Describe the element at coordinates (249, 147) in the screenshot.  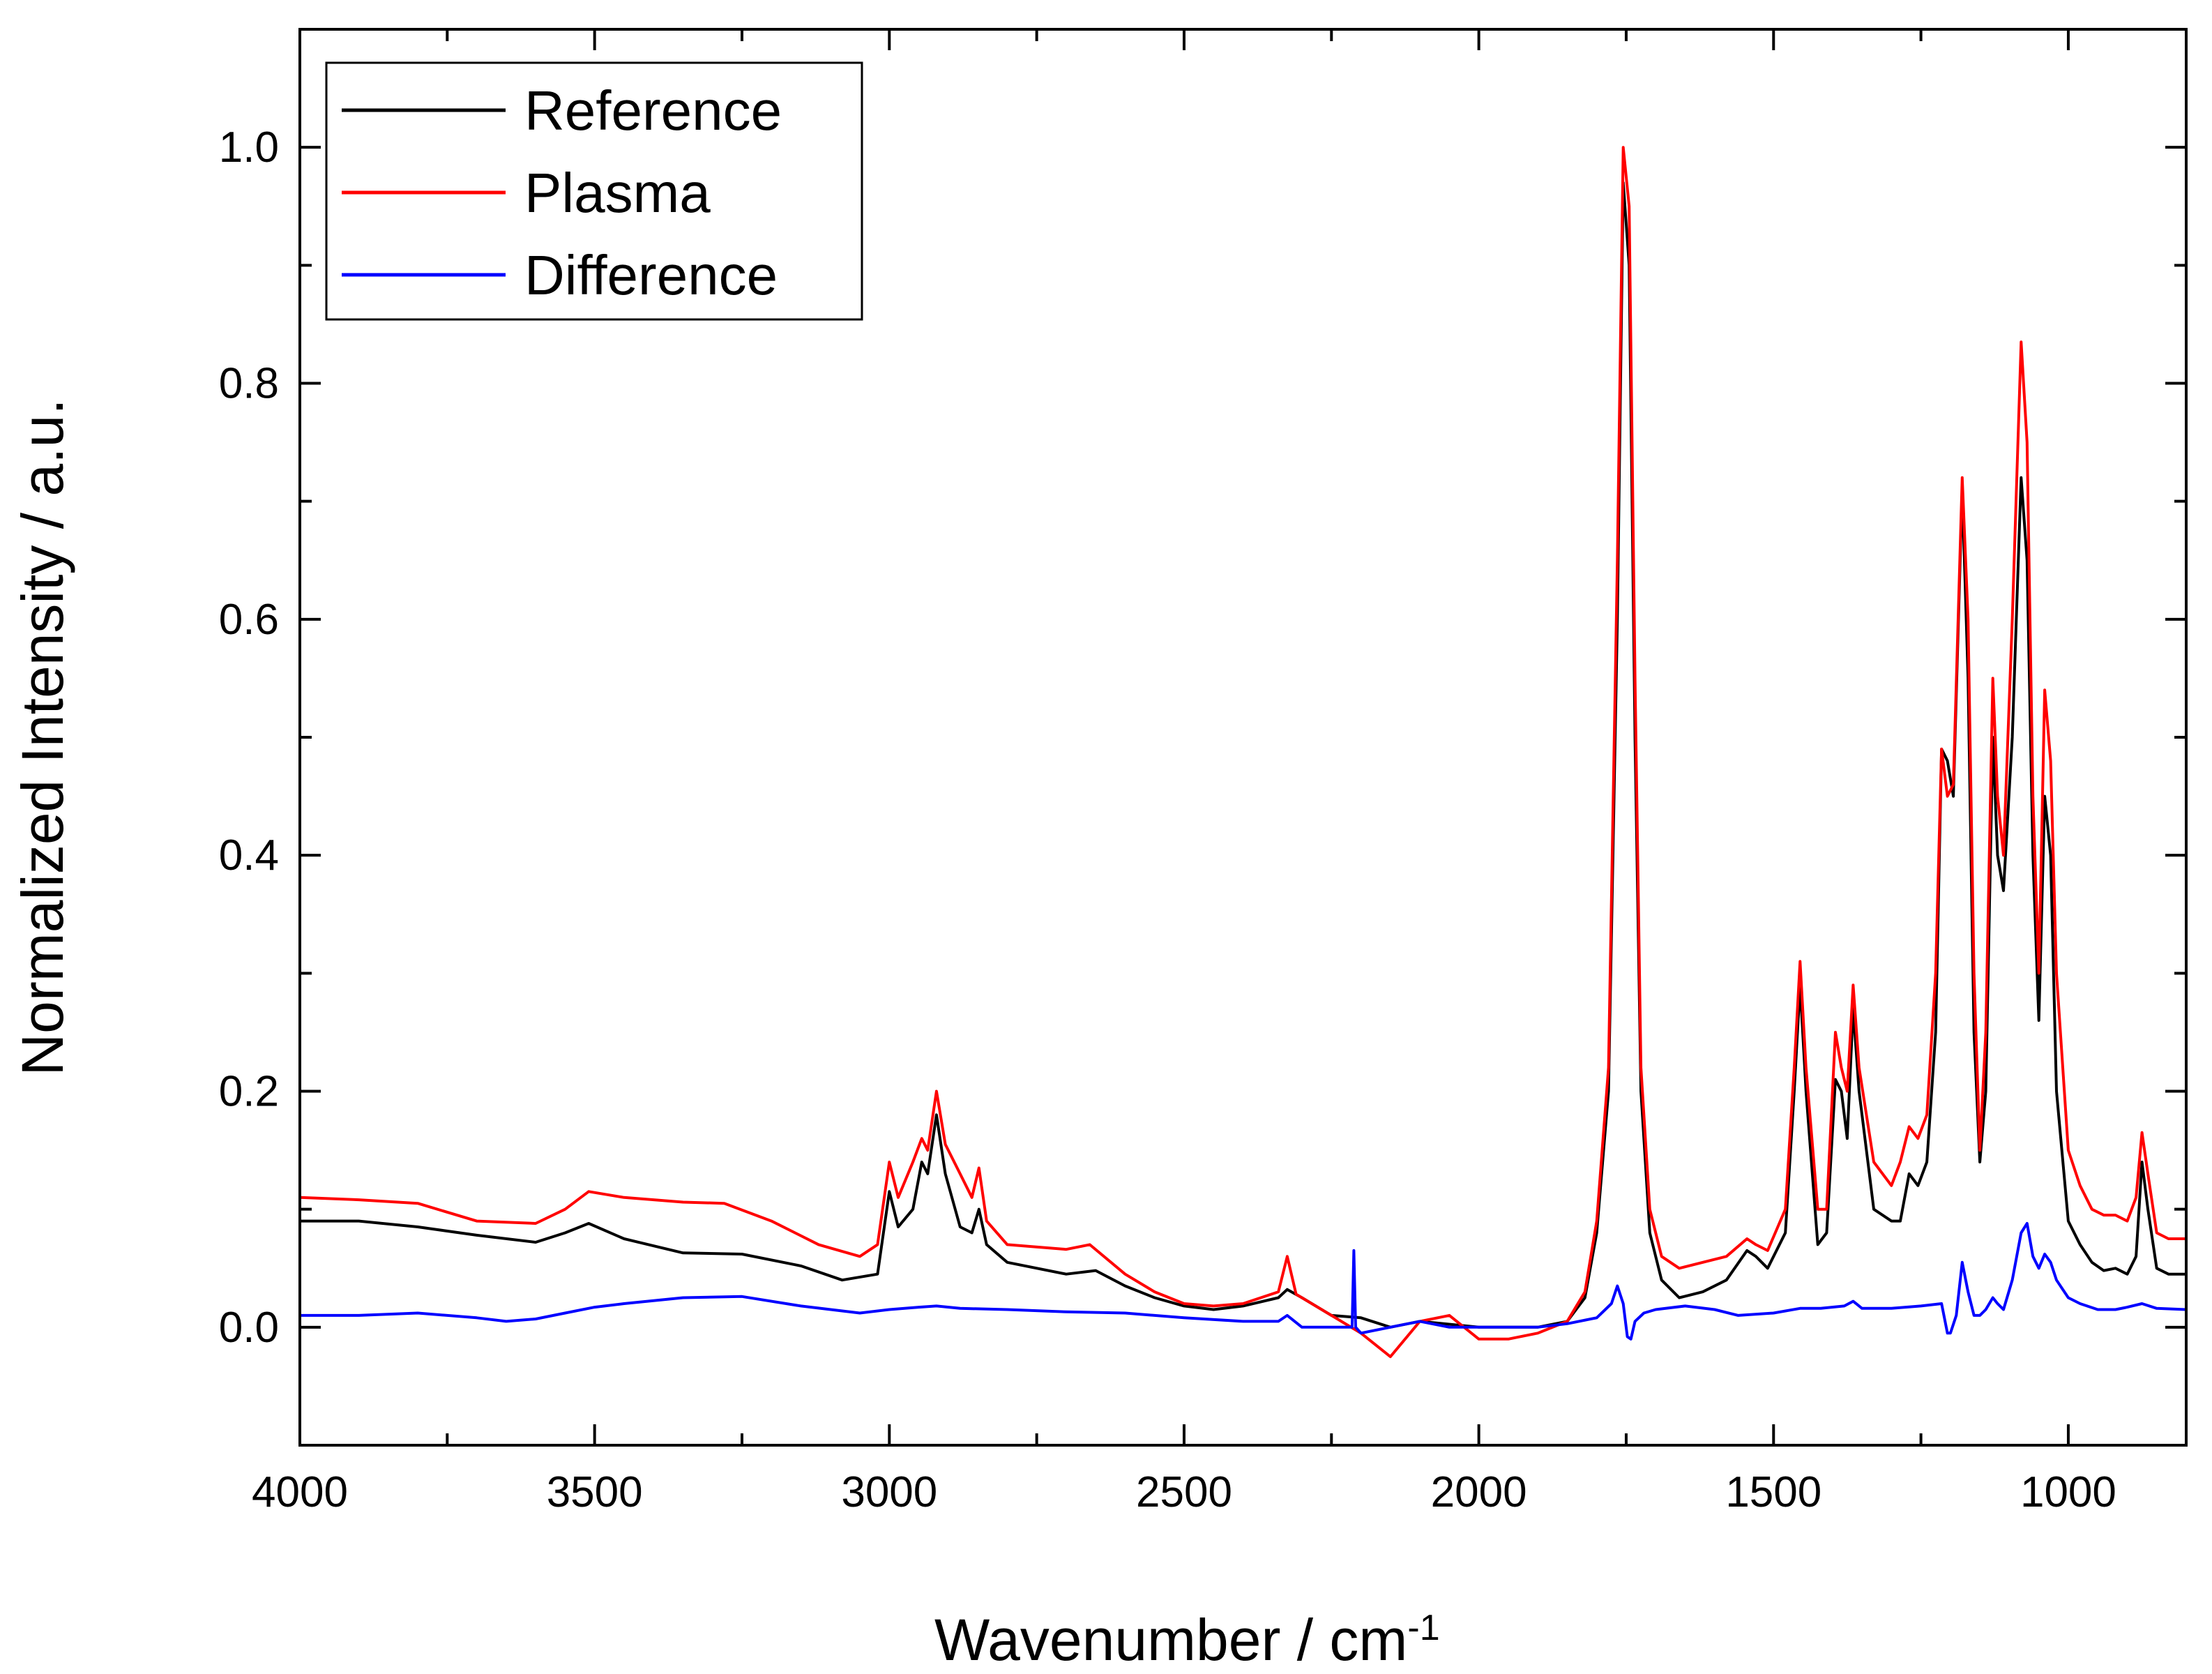
I see `y-tick-label: 1.0` at that location.